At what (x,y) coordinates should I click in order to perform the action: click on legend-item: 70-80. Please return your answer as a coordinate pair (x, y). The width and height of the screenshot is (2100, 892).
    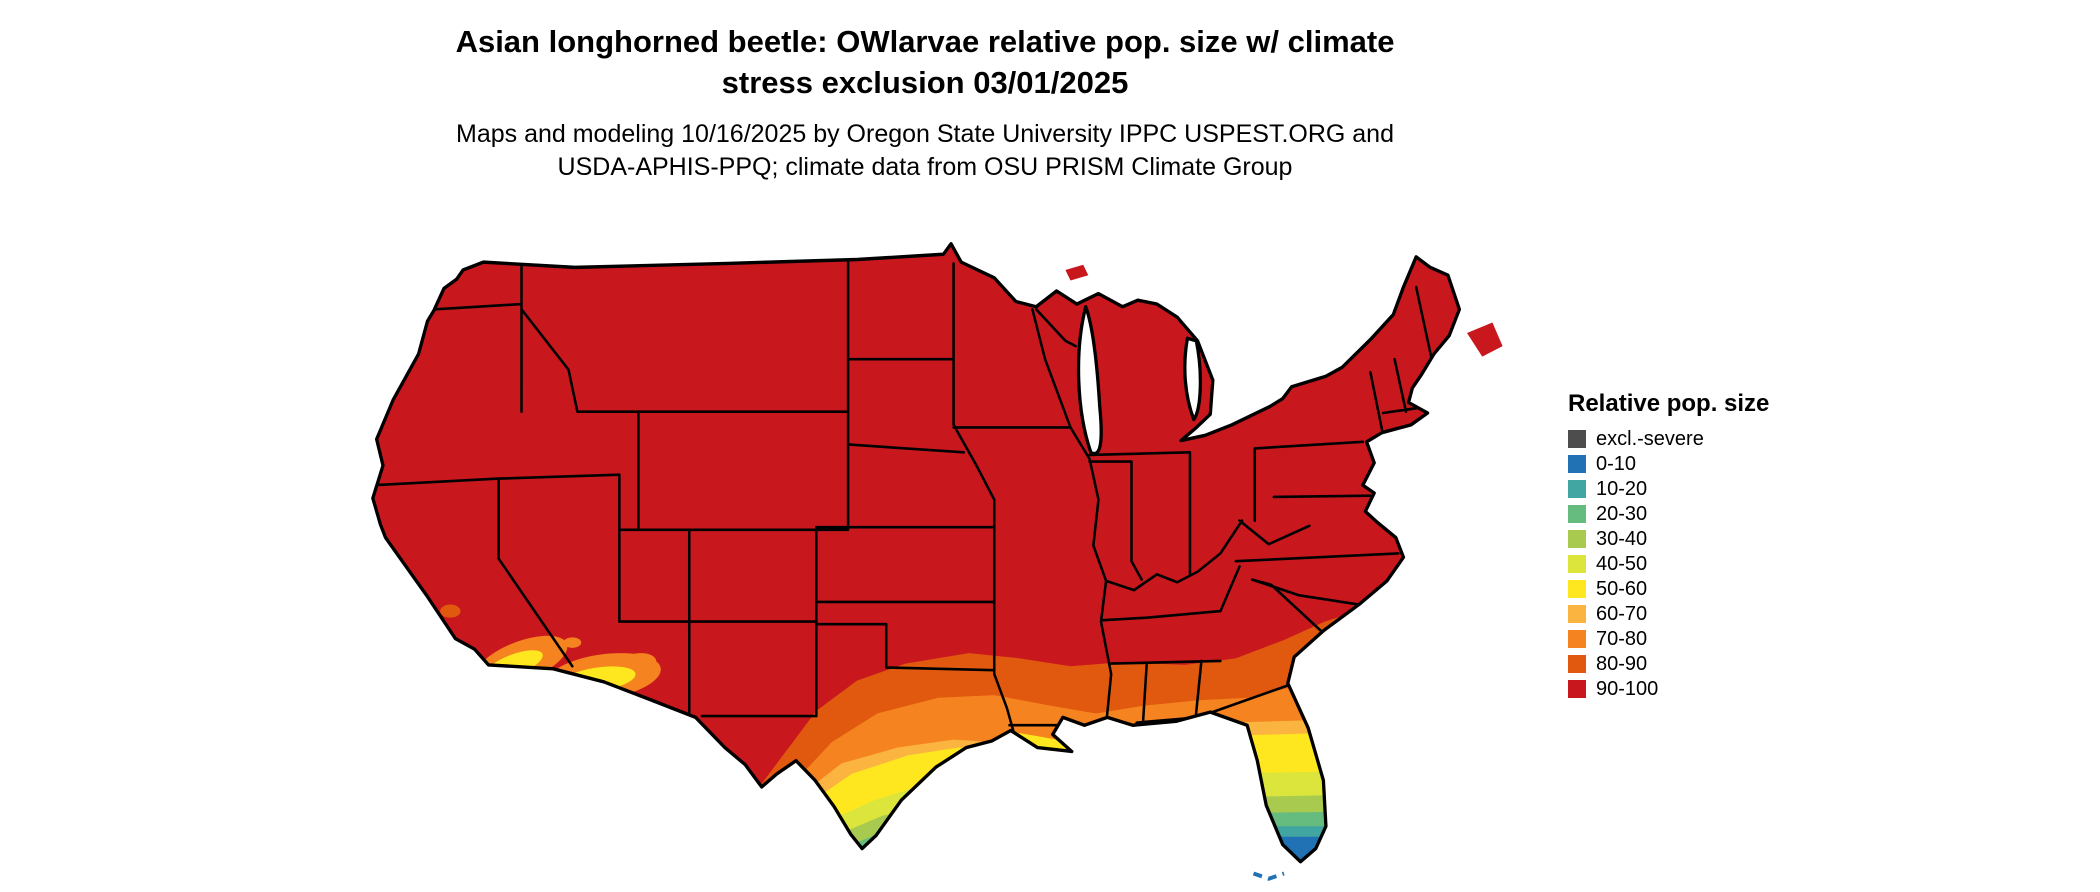
    Looking at the image, I should click on (1698, 638).